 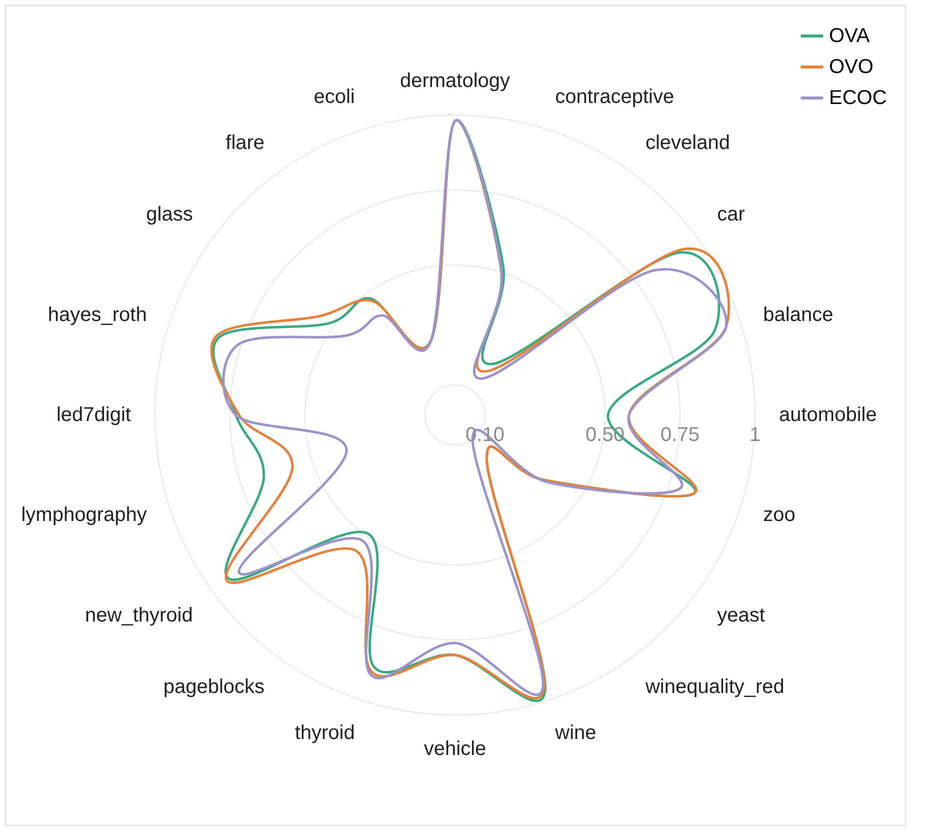 What do you see at coordinates (849, 36) in the screenshot?
I see `legend-label: OVA` at bounding box center [849, 36].